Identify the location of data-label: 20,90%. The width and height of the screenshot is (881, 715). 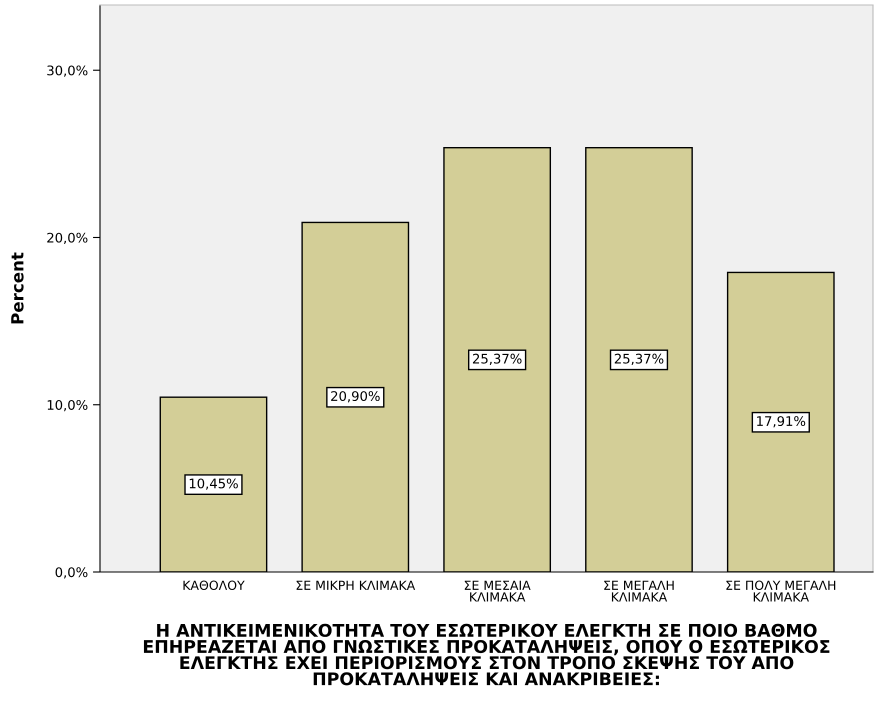
(355, 396).